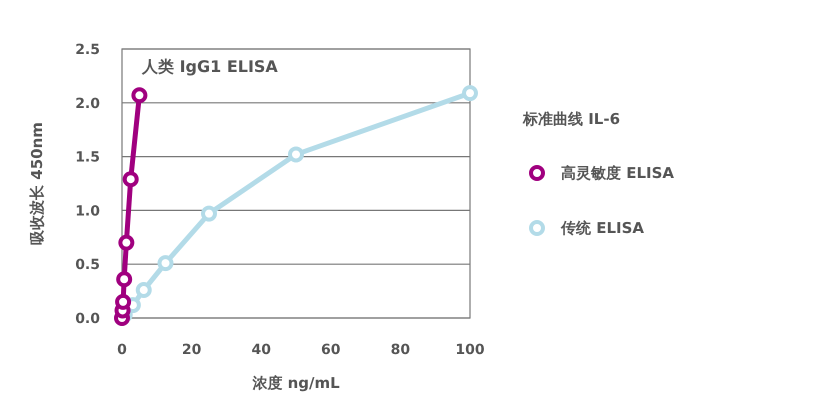 This screenshot has height=419, width=819. I want to click on y-tick-label: 2.0, so click(87, 104).